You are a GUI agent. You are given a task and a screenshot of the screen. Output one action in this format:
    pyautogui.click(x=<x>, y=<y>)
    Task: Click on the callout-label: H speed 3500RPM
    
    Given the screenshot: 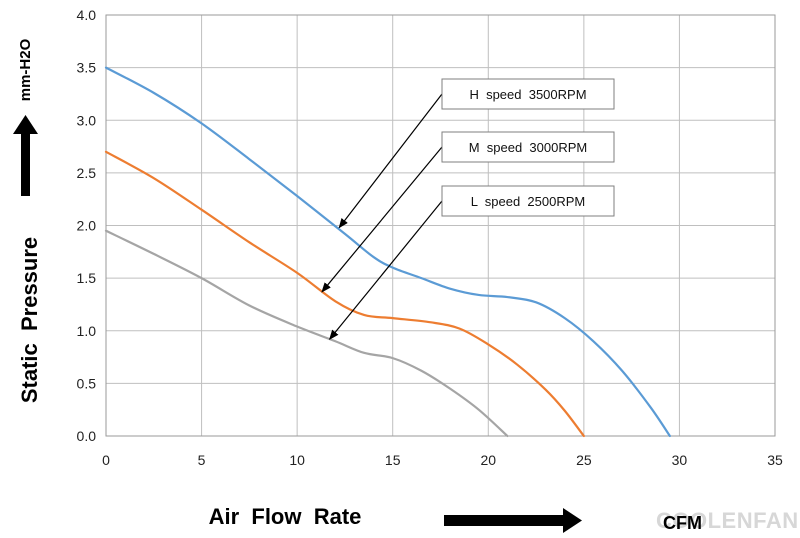 What is the action you would take?
    pyautogui.click(x=527, y=94)
    